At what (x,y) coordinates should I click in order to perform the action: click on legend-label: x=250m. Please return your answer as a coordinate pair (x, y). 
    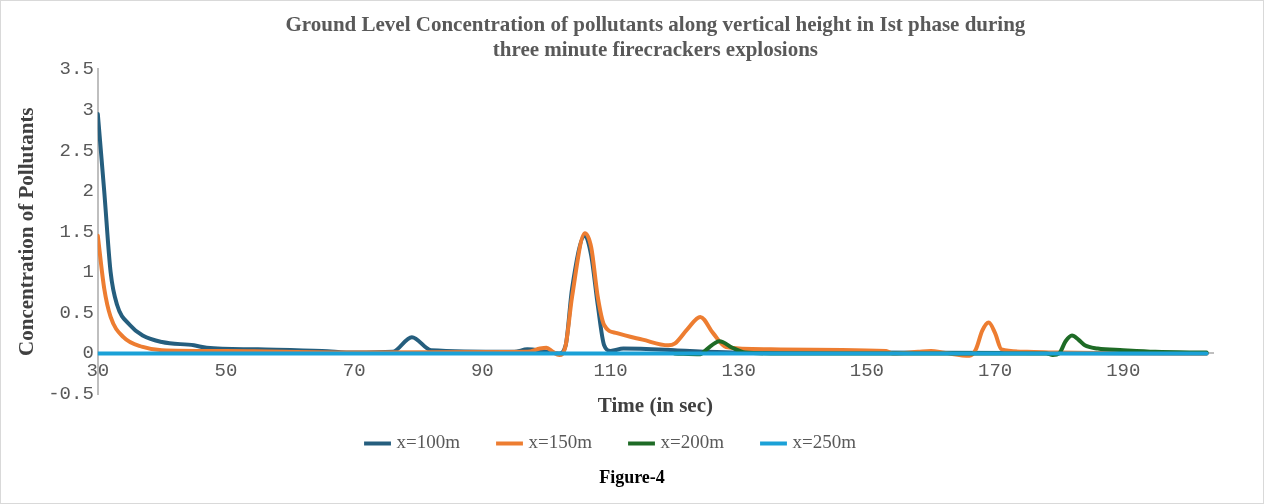
    Looking at the image, I should click on (824, 442).